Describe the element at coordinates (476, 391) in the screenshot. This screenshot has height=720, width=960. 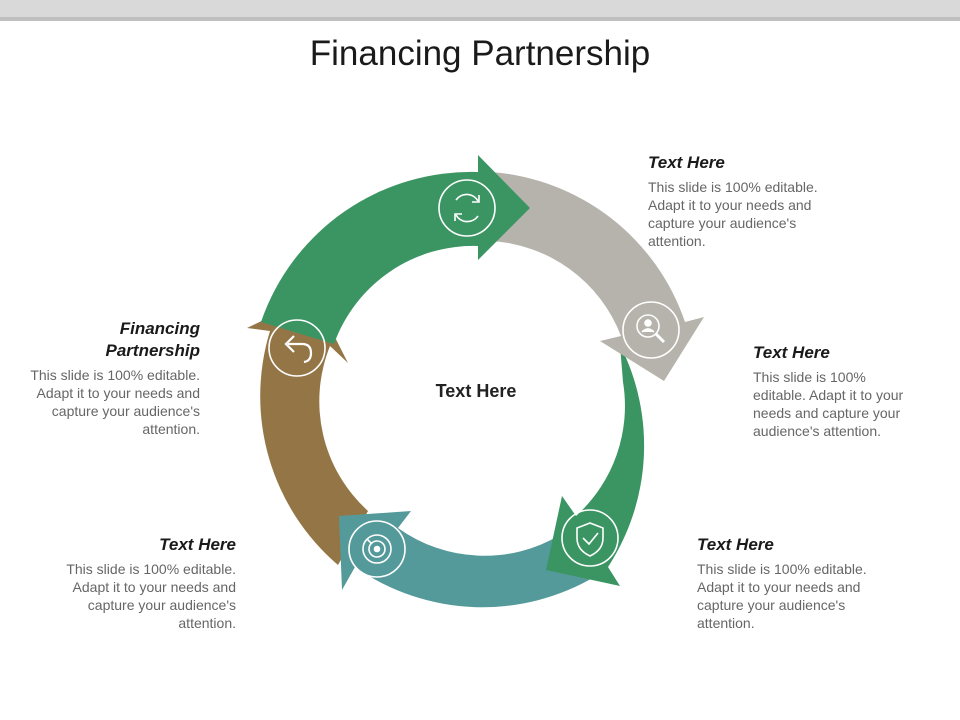
I see `cycle-center-label: Text Here` at that location.